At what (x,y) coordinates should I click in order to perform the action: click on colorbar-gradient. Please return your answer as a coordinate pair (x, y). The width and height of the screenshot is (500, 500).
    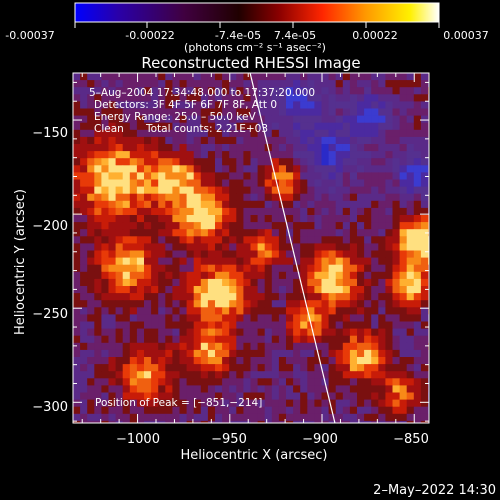
    Looking at the image, I should click on (257, 12).